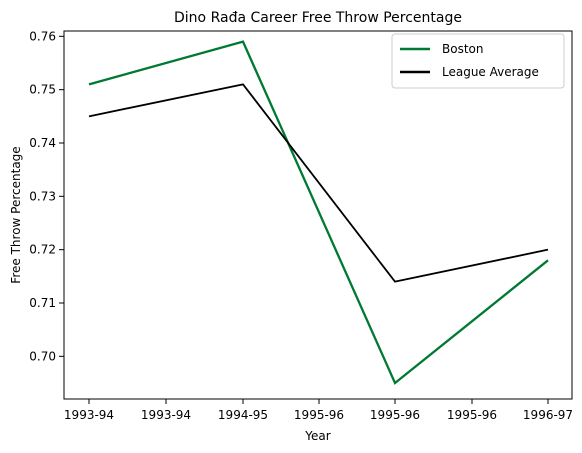  I want to click on y-tick-label: 0.72, so click(42, 250).